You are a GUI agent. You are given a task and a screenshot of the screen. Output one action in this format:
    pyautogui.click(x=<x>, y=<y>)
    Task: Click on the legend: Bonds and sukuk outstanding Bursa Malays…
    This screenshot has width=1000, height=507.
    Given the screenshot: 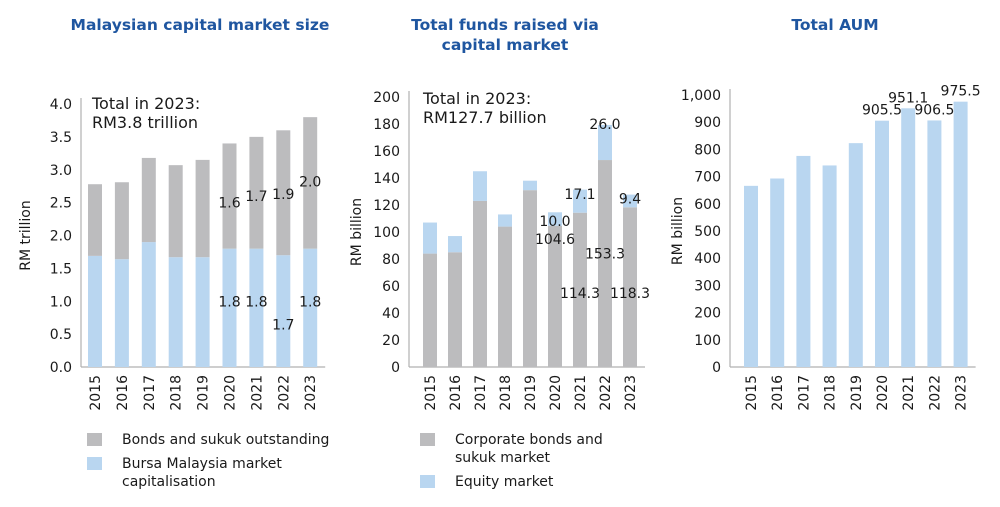 What is the action you would take?
    pyautogui.click(x=213, y=464)
    